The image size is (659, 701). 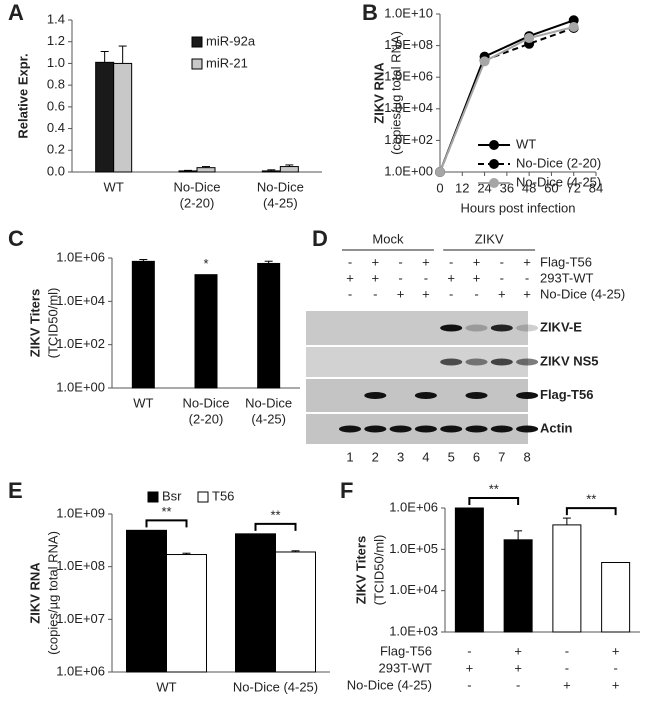 I want to click on condition-label: No-Dice (4-25), so click(x=389, y=684).